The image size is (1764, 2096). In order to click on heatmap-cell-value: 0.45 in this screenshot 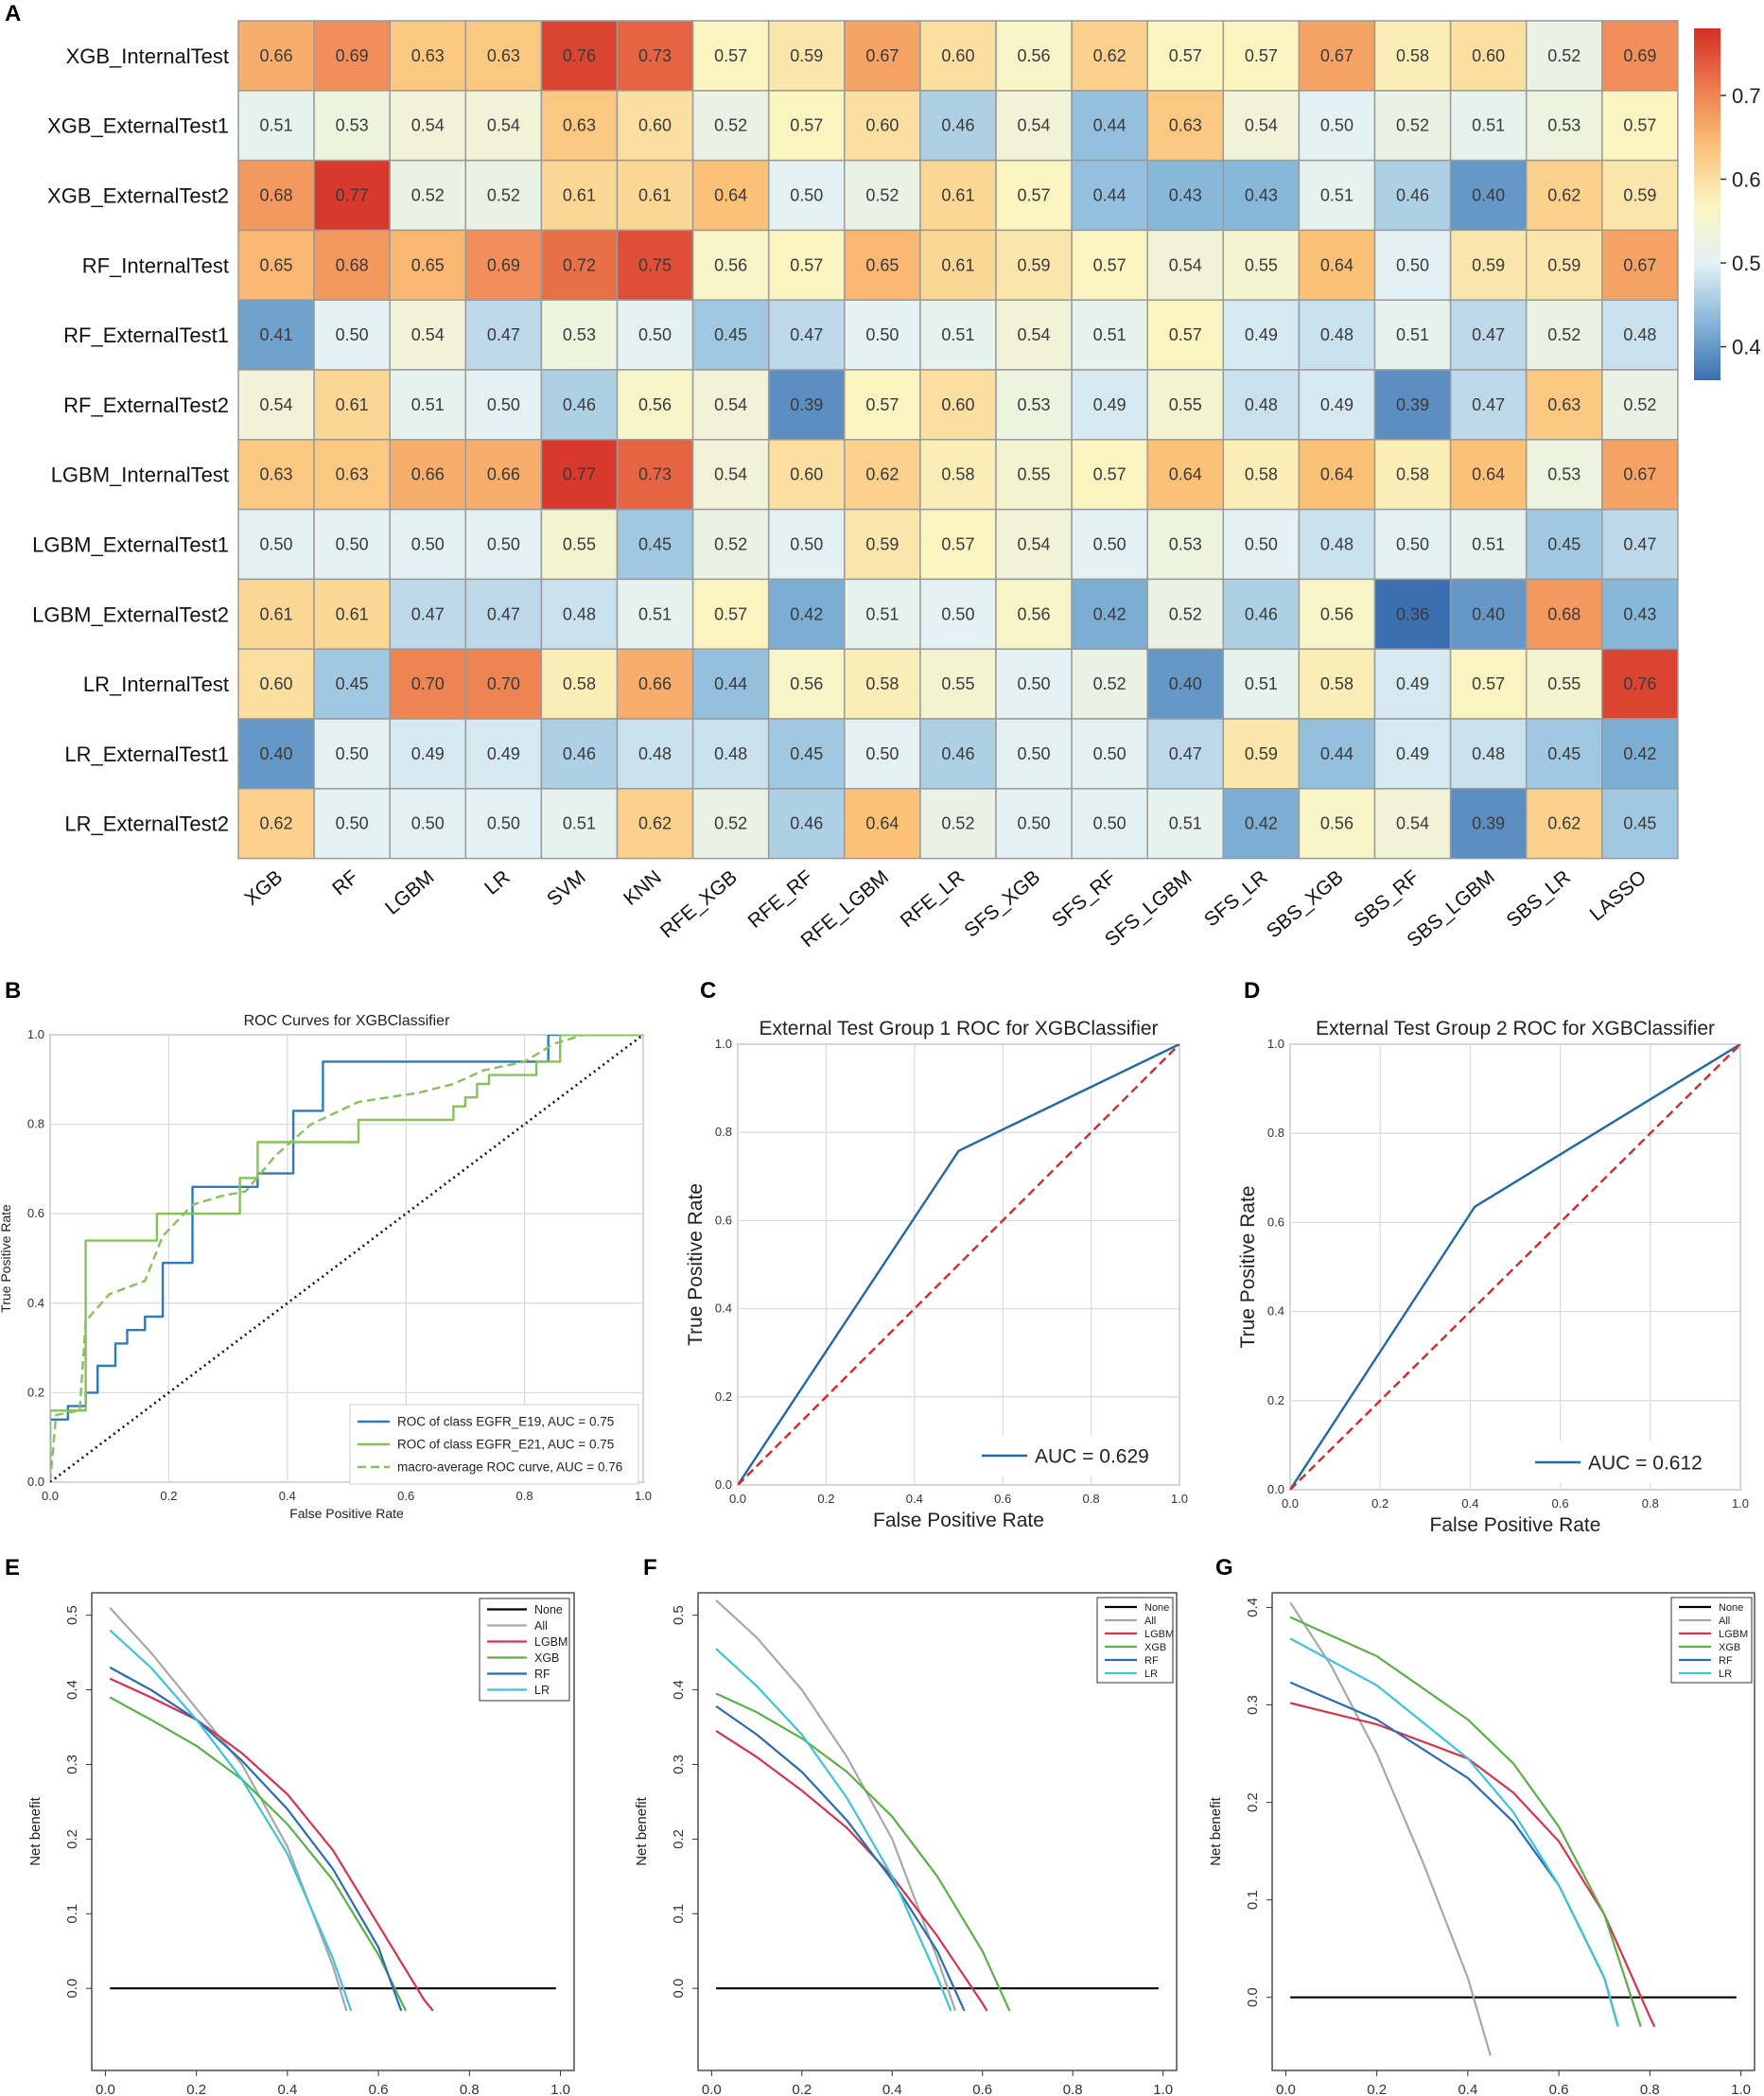, I will do `click(807, 753)`.